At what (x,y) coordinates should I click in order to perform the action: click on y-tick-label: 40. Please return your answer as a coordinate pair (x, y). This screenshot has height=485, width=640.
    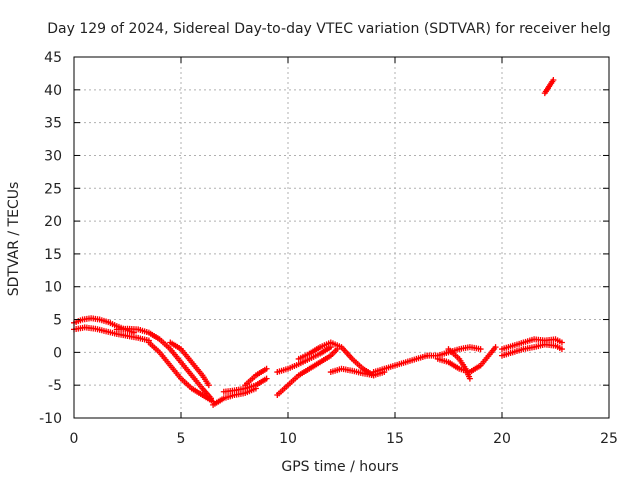
    Looking at the image, I should click on (53, 91).